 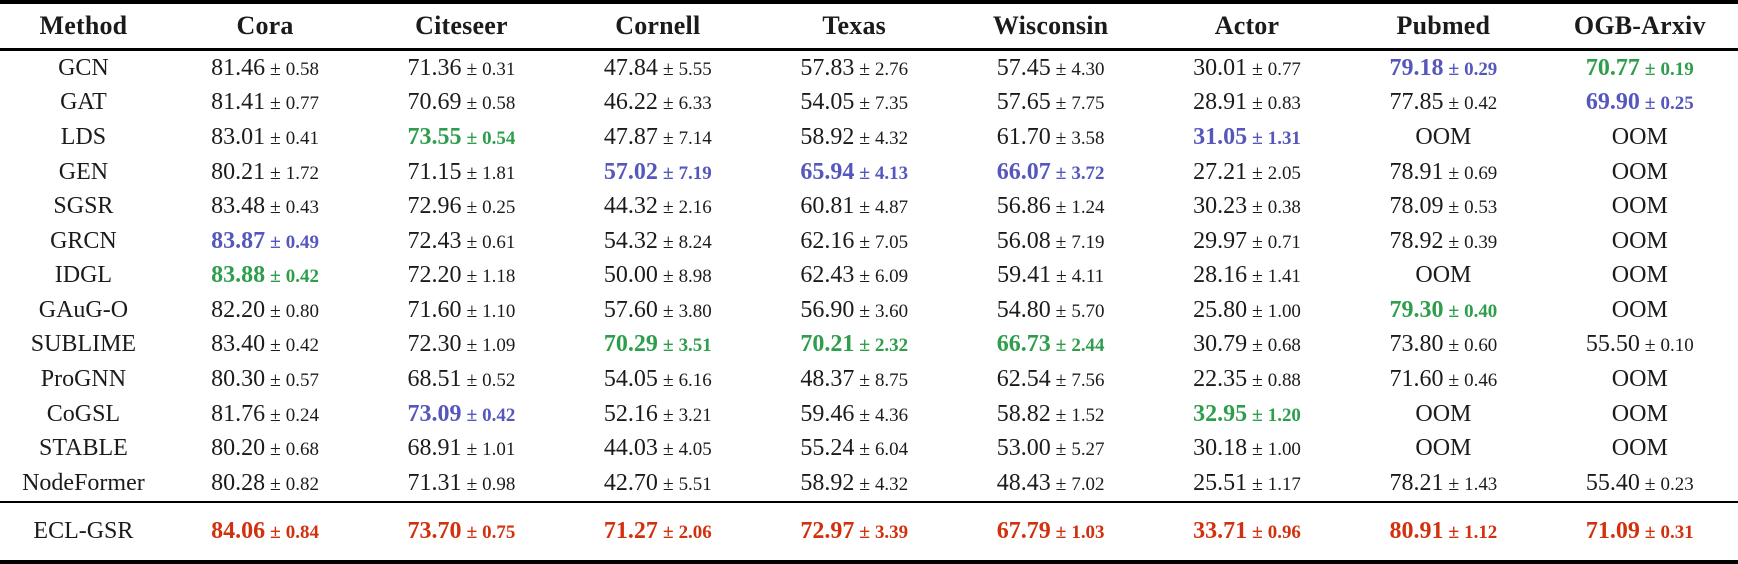 I want to click on std-value: 7.05, so click(x=891, y=242).